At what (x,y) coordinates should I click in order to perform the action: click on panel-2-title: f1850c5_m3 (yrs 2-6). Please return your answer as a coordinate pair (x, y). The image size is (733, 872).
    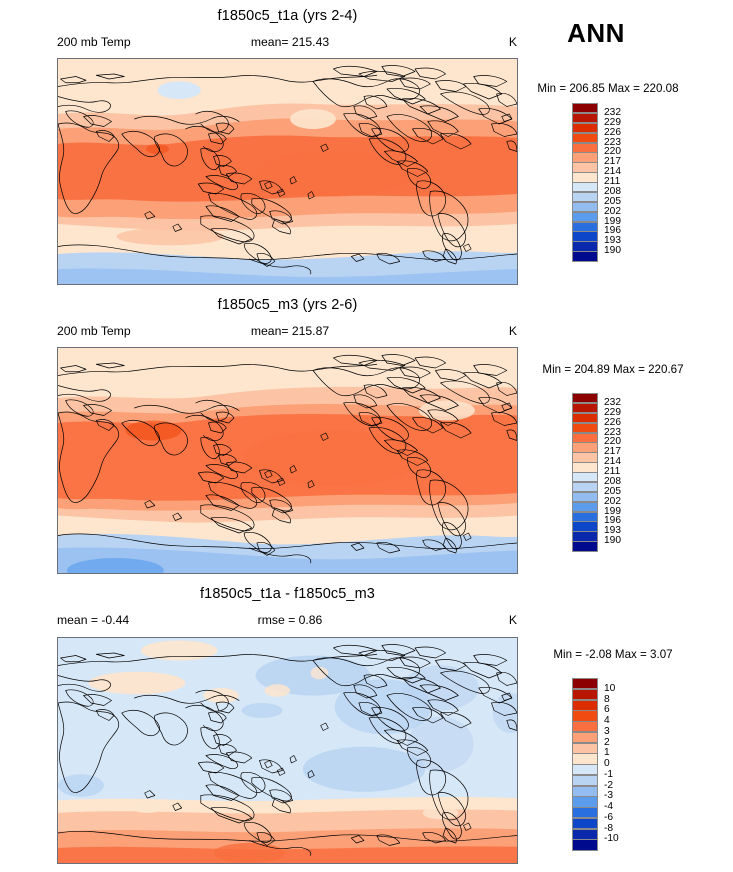
    Looking at the image, I should click on (287, 305).